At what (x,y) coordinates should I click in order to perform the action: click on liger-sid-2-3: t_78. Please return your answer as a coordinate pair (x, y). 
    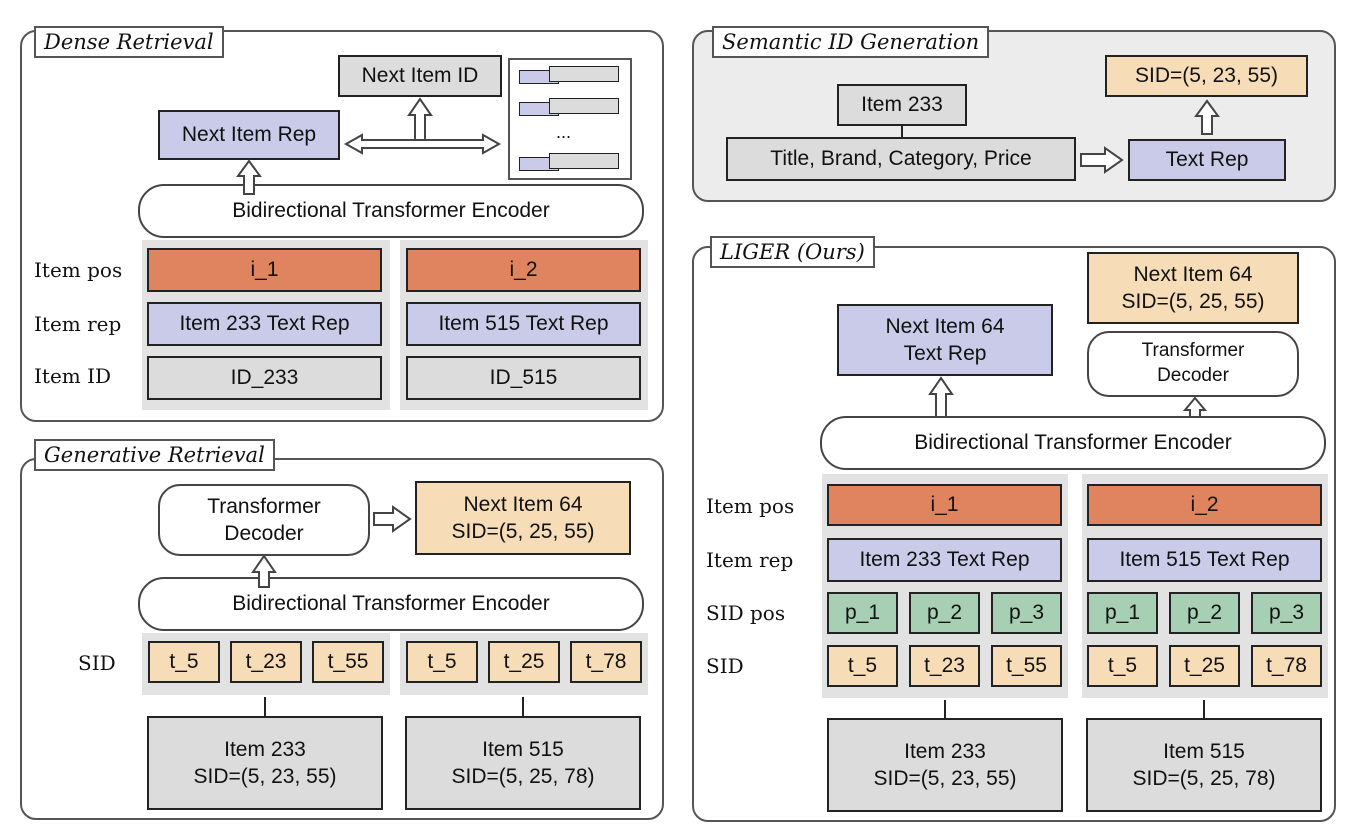
    Looking at the image, I should click on (1286, 666).